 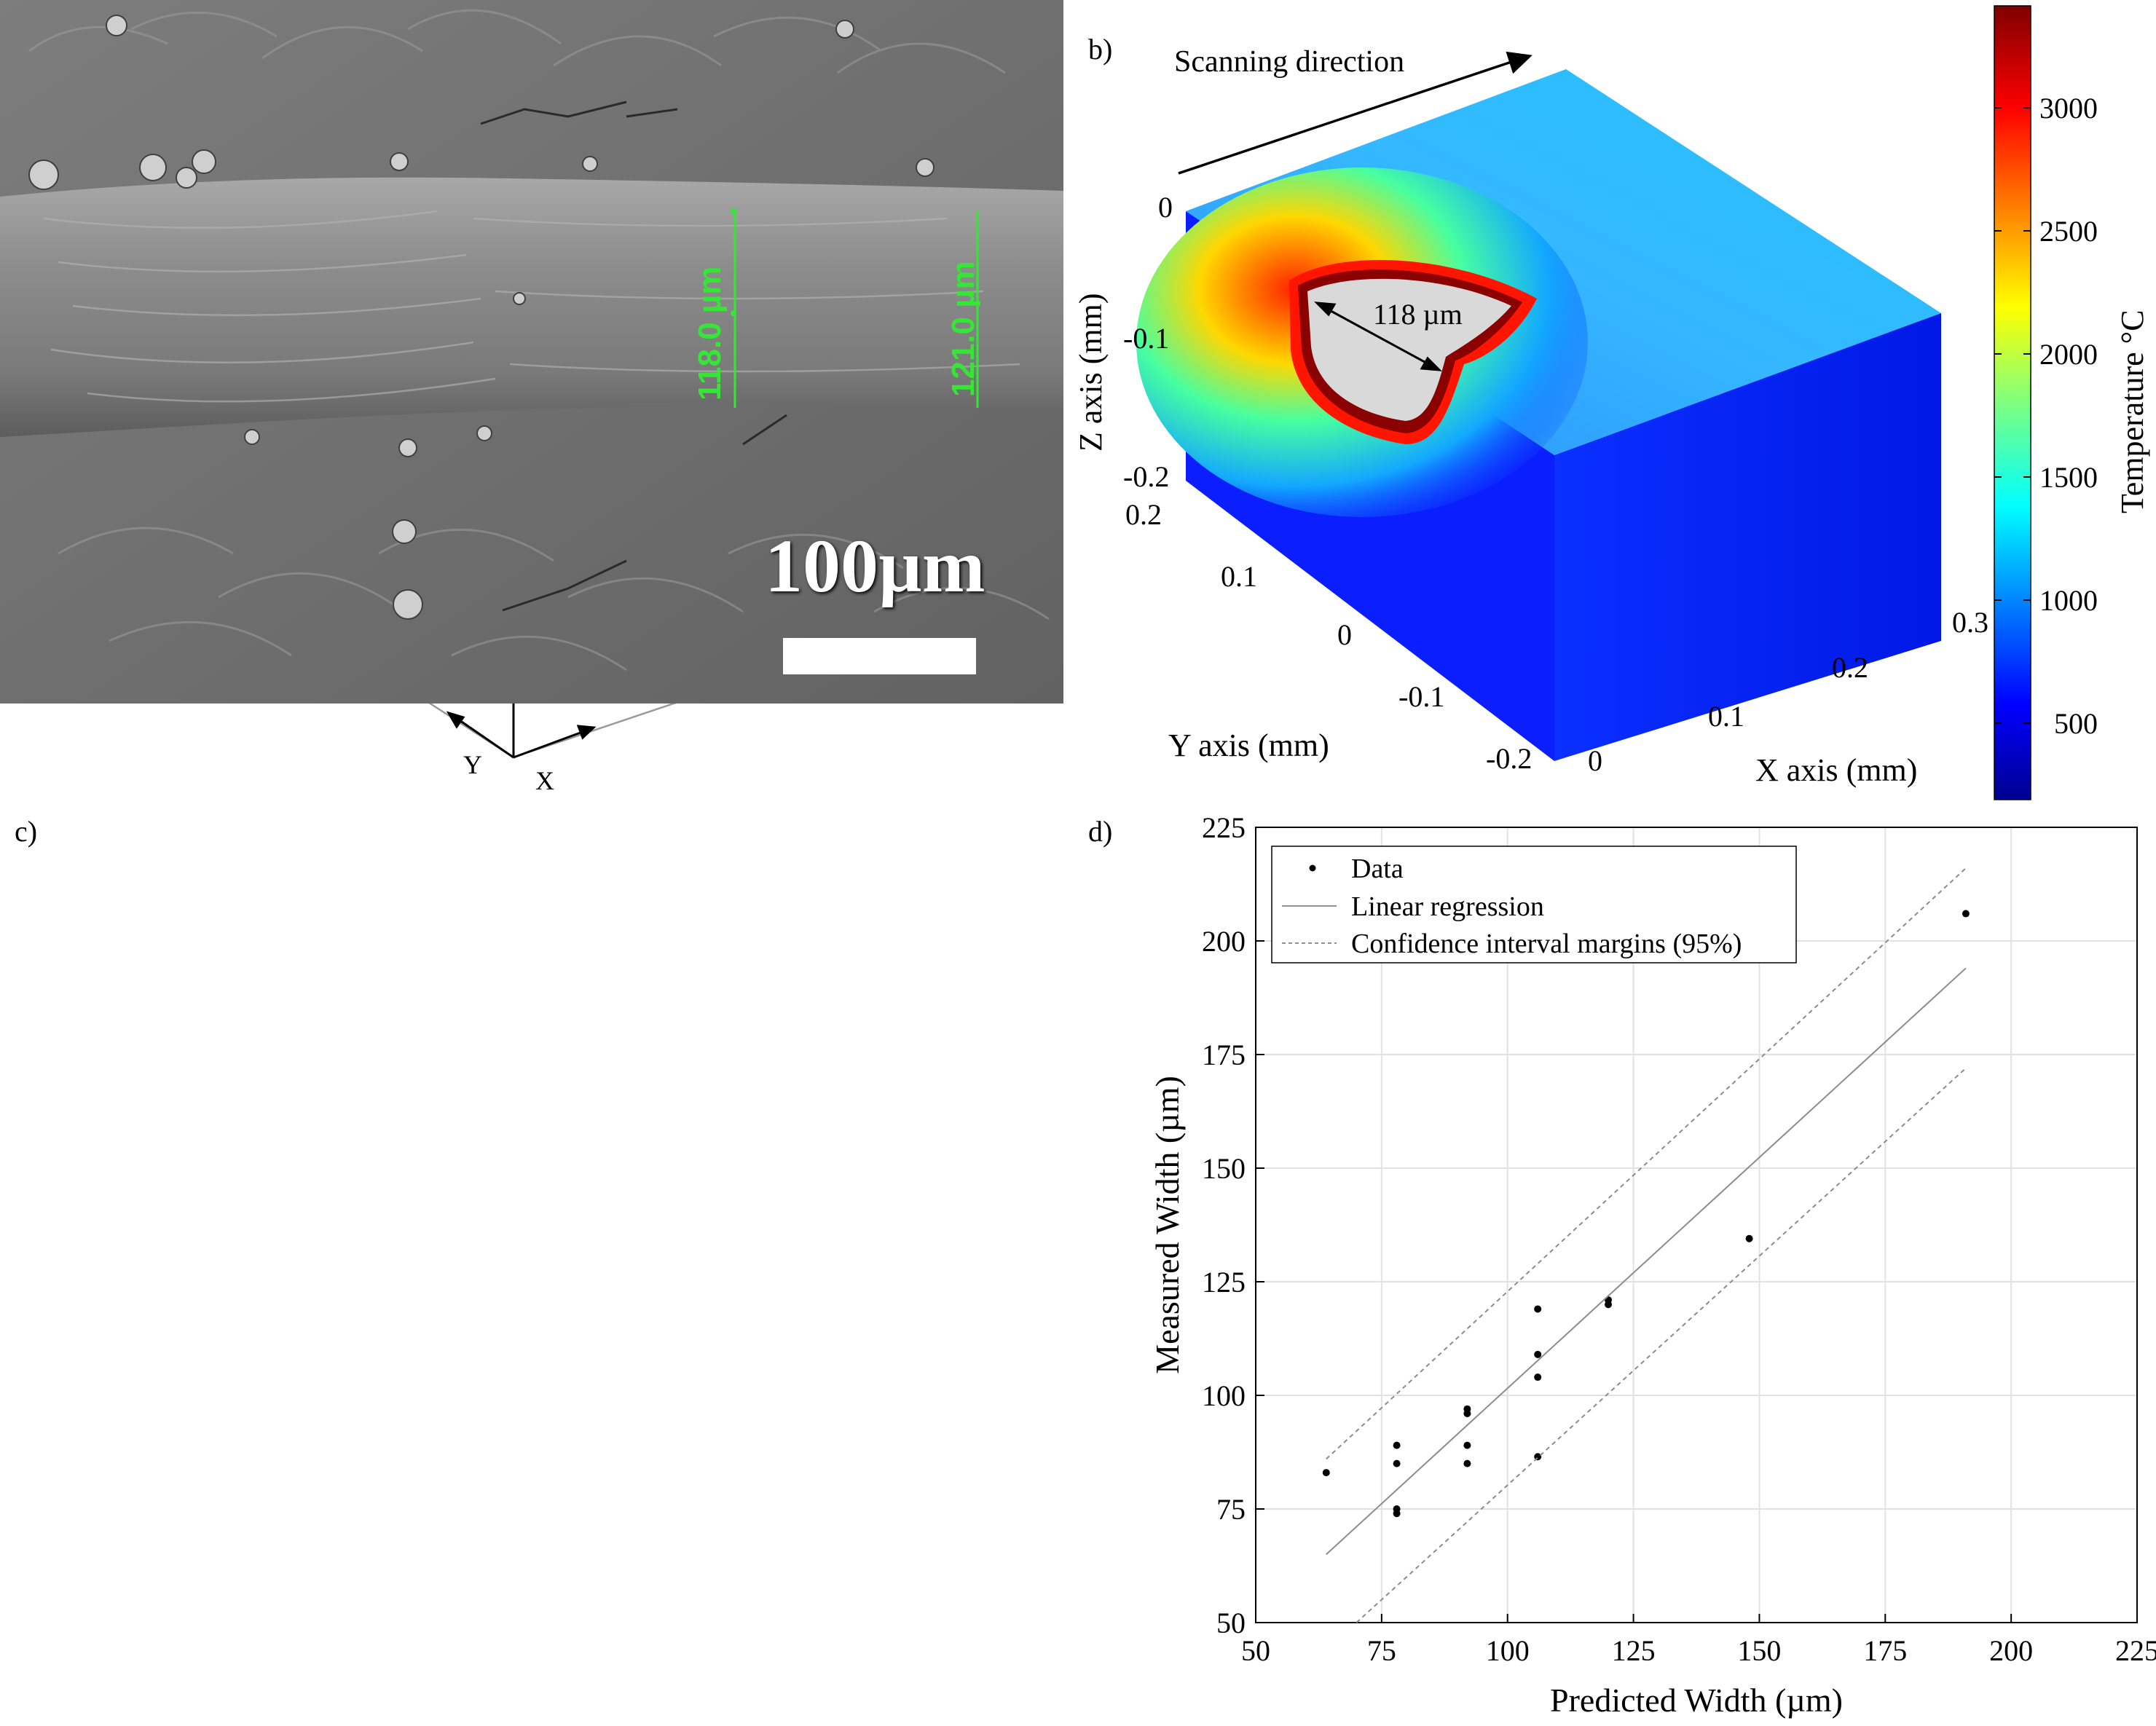 What do you see at coordinates (1255, 1650) in the screenshot?
I see `x-tick-label-0: 50` at bounding box center [1255, 1650].